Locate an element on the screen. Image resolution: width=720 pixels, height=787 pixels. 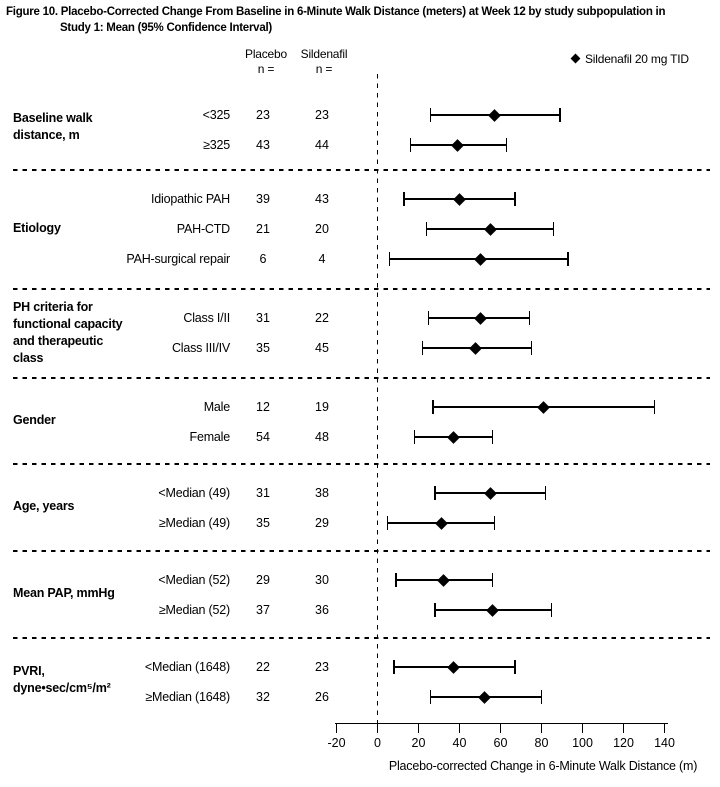
placebo-n-value: 29 is located at coordinates (263, 580).